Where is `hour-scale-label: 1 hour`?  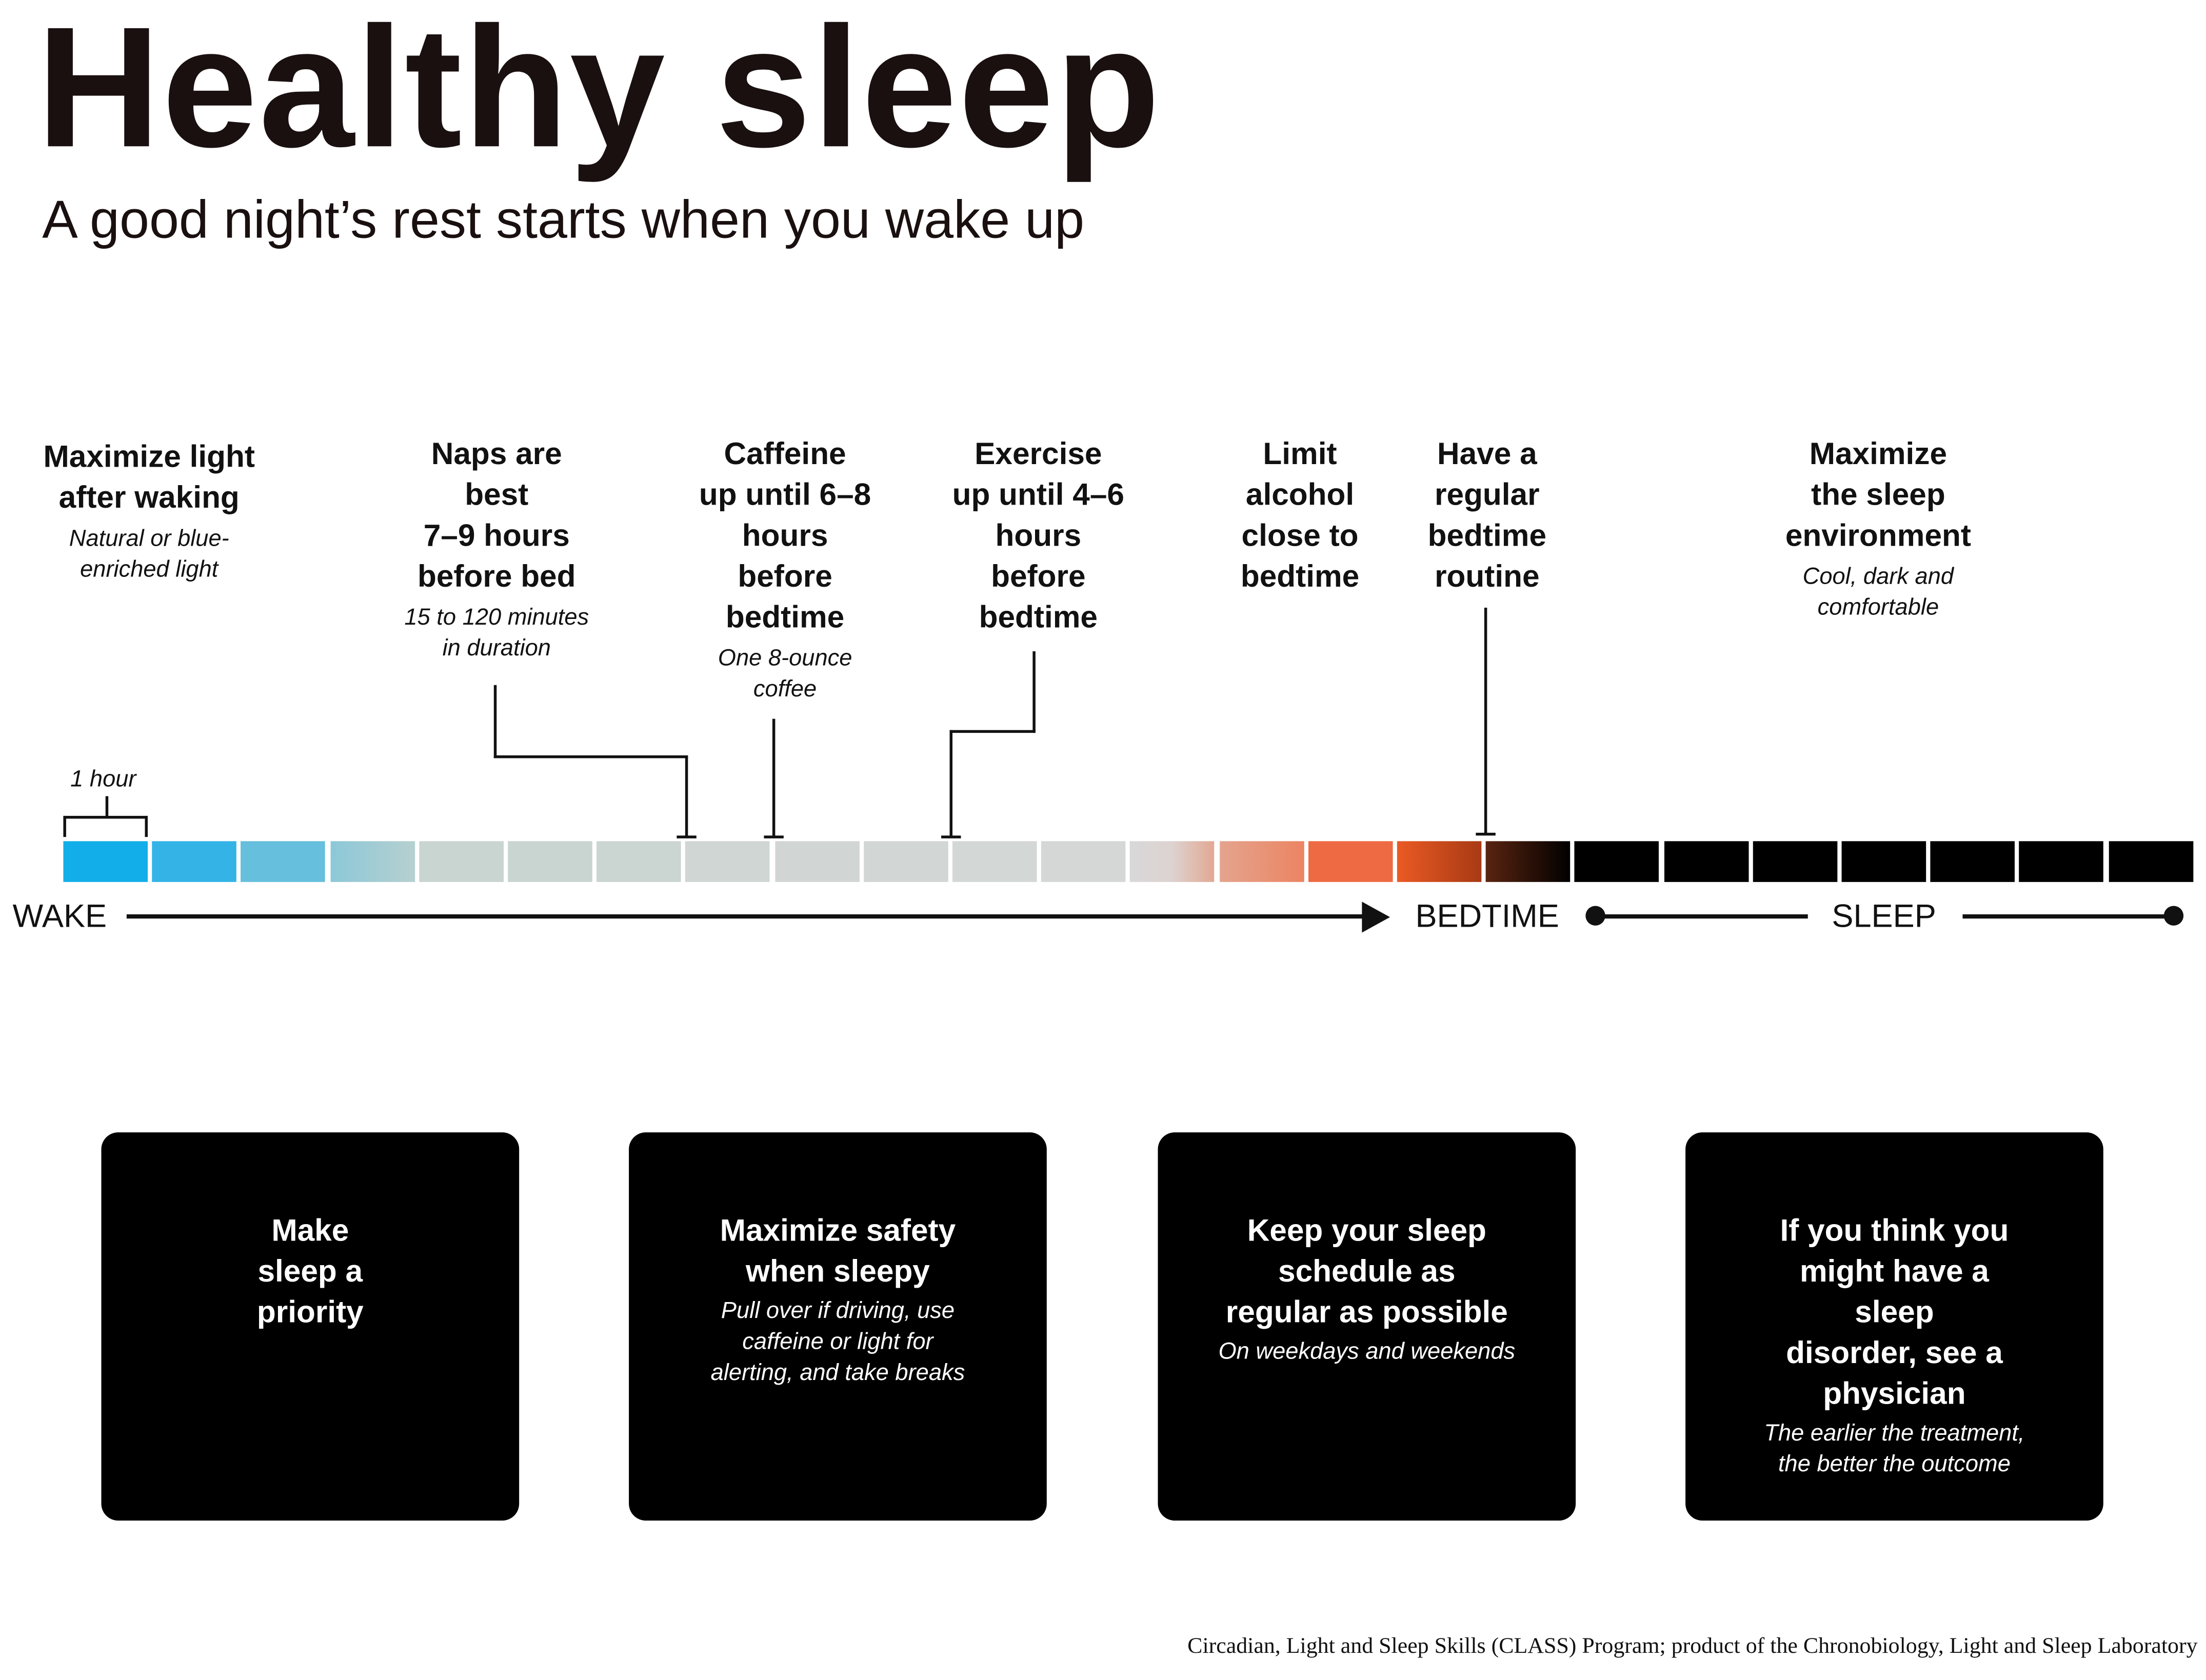 hour-scale-label: 1 hour is located at coordinates (103, 779).